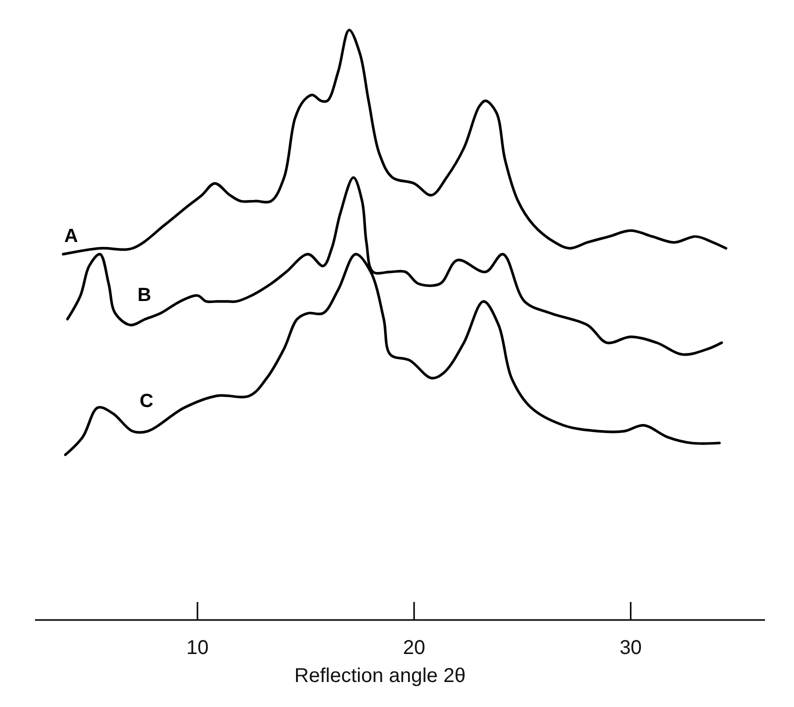 The image size is (794, 707). I want to click on series-label: B, so click(144, 295).